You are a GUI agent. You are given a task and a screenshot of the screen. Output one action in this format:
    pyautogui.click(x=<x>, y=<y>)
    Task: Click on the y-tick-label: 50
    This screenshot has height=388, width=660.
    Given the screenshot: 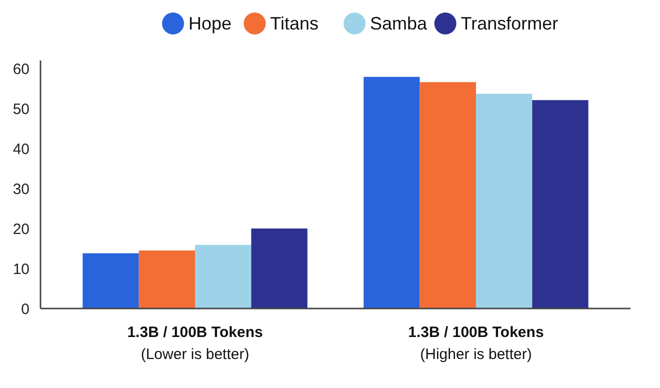 What is the action you would take?
    pyautogui.click(x=21, y=109)
    